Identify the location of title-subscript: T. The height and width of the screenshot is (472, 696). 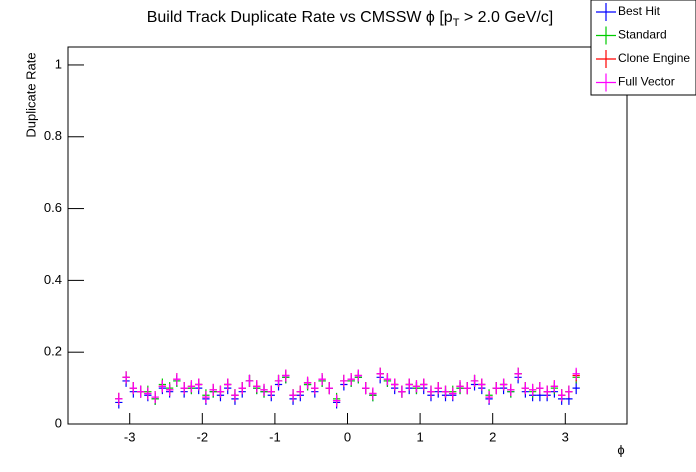
(456, 23).